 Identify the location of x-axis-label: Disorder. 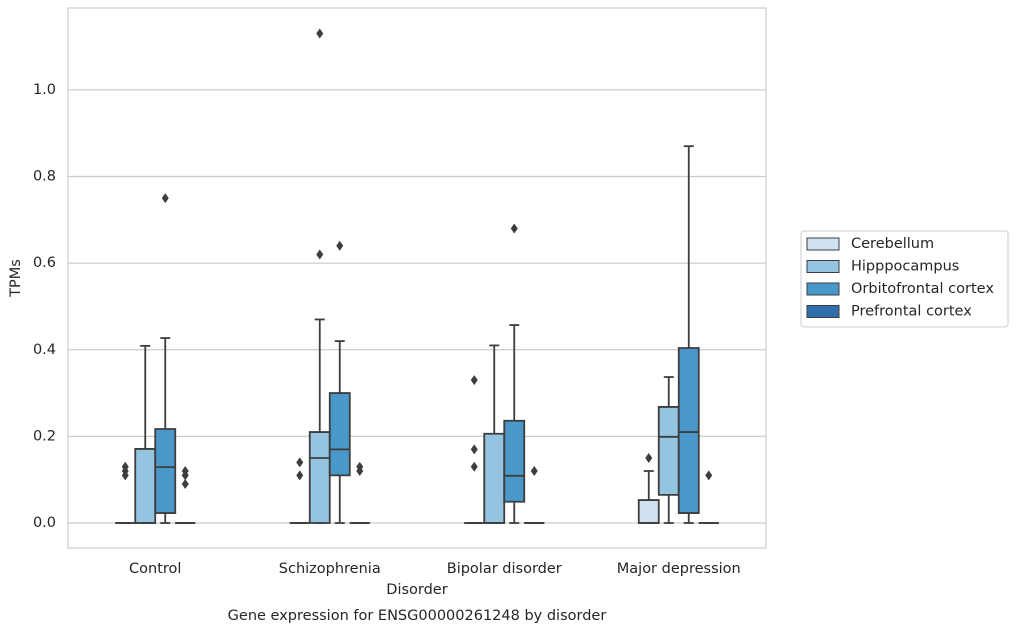
(416, 590).